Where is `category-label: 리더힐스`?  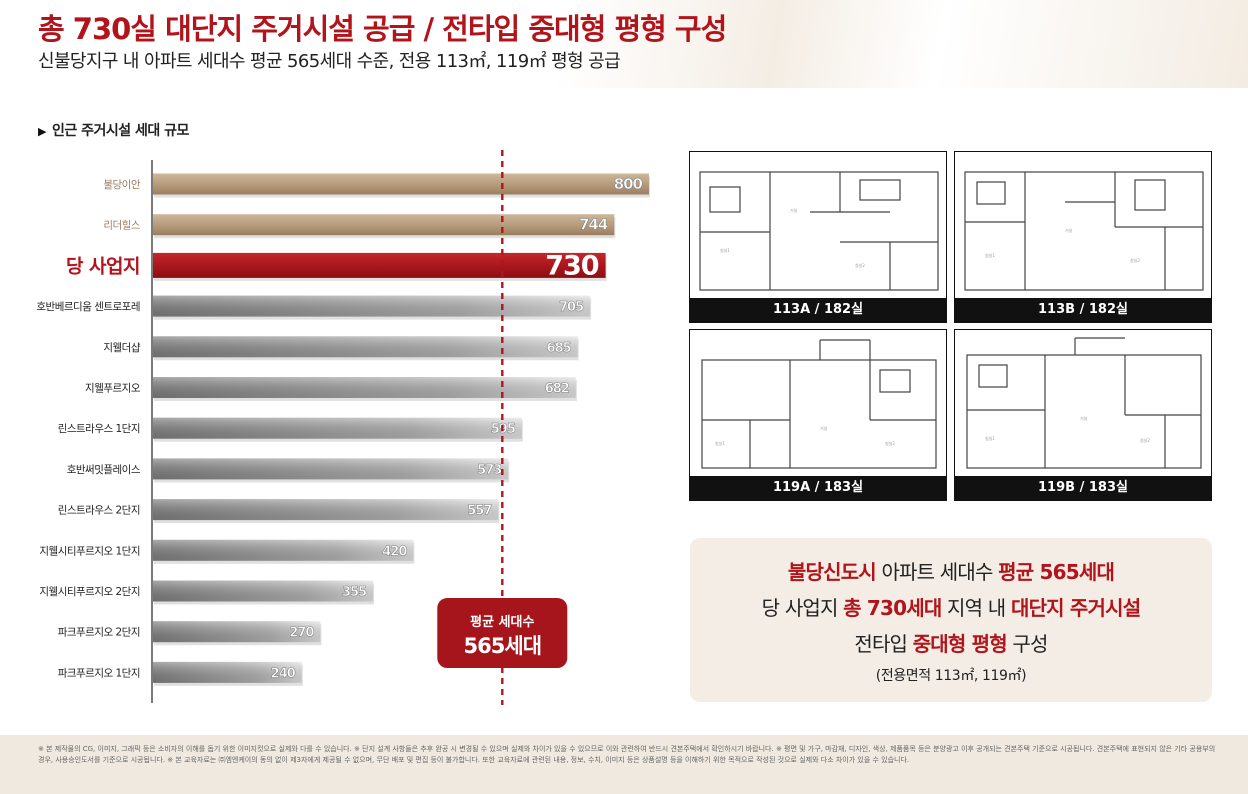
category-label: 리더힐스 is located at coordinates (121, 225).